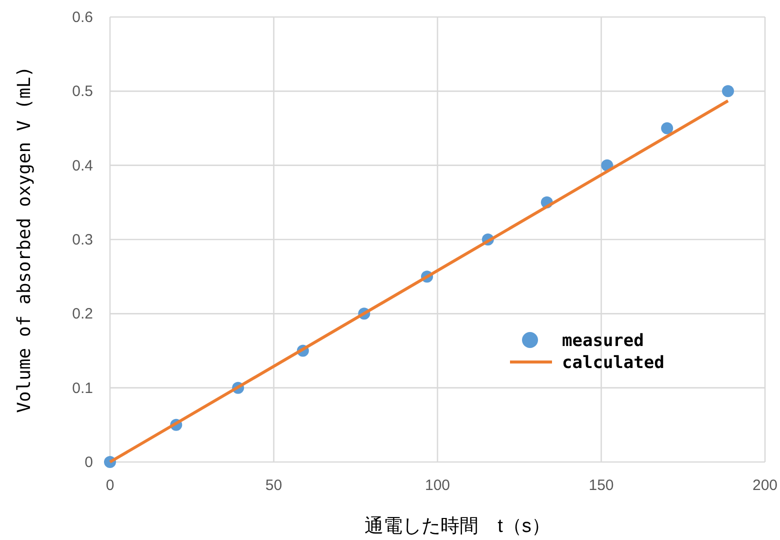 This screenshot has height=540, width=780. Describe the element at coordinates (437, 485) in the screenshot. I see `x-tick-label: 100` at that location.